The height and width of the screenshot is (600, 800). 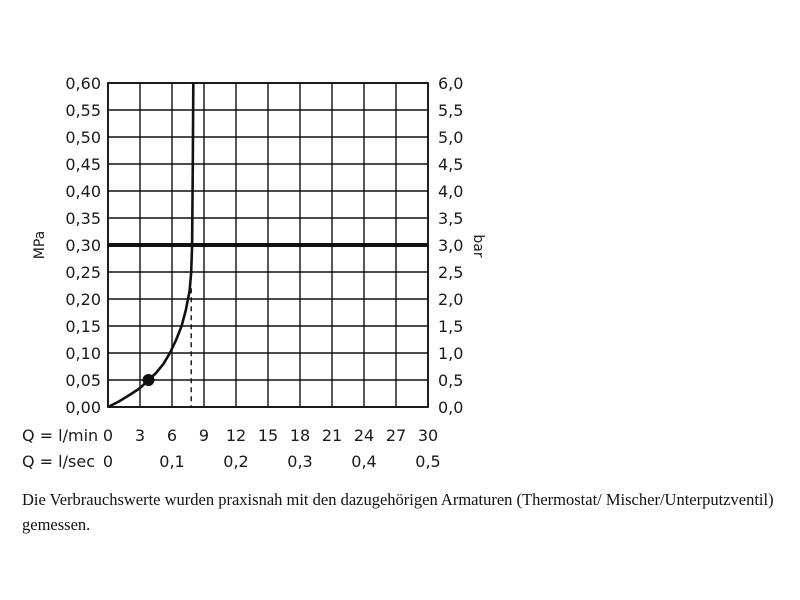 What do you see at coordinates (450, 272) in the screenshot?
I see `y-right-tick-label: 2,5` at bounding box center [450, 272].